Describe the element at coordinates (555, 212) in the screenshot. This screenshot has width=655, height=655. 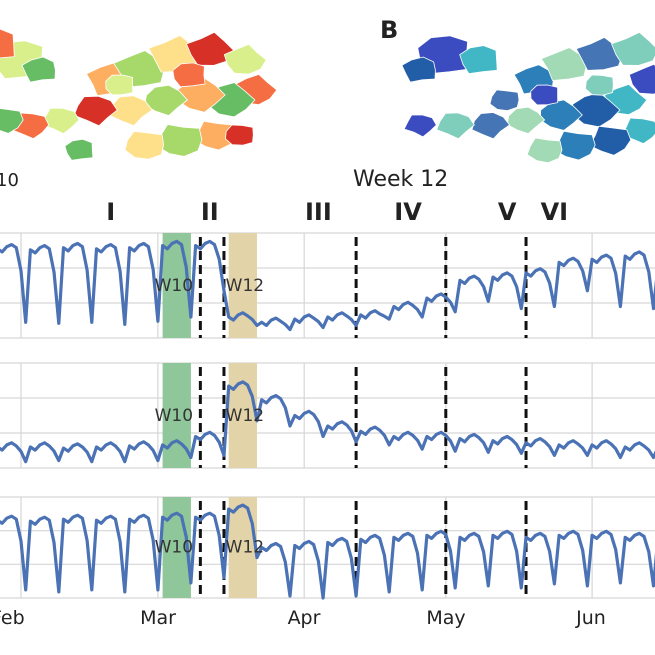
I see `phase-label: VI` at that location.